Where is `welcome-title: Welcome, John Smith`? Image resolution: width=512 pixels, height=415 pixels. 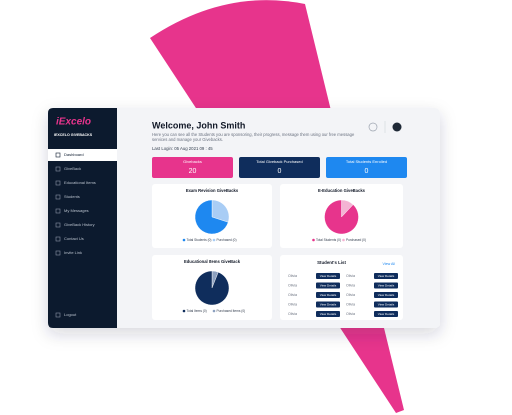
welcome-title: Welcome, John Smith is located at coordinates (198, 125).